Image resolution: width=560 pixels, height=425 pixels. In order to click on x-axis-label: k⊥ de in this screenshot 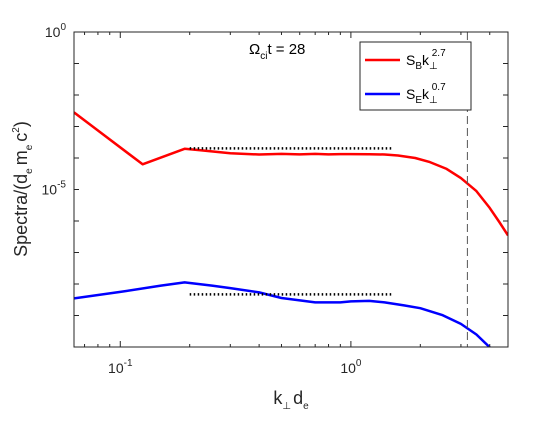, I will do `click(291, 400)`.